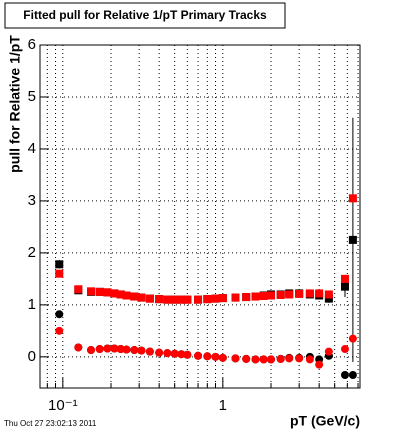 The height and width of the screenshot is (433, 400). I want to click on x-tick-label: 10⁻¹, so click(63, 405).